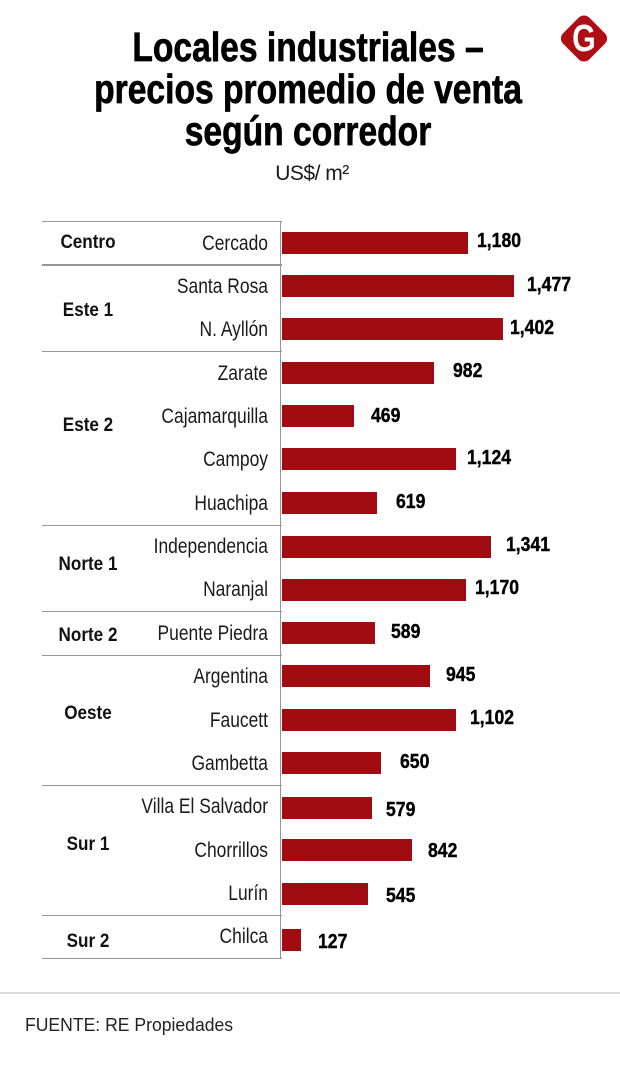 The height and width of the screenshot is (1075, 620). I want to click on svg-text: G, so click(584, 39).